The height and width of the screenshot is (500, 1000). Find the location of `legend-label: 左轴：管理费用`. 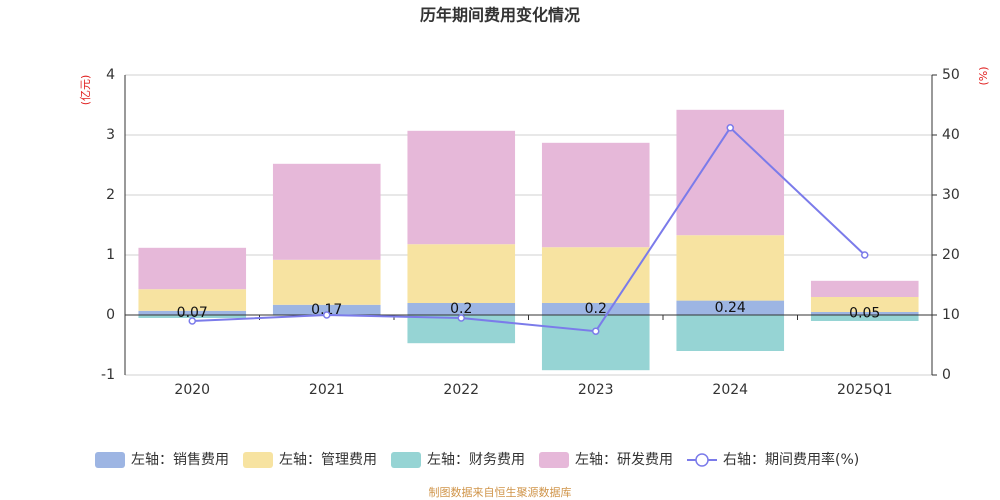

legend-label: 左轴：管理费用 is located at coordinates (328, 460).